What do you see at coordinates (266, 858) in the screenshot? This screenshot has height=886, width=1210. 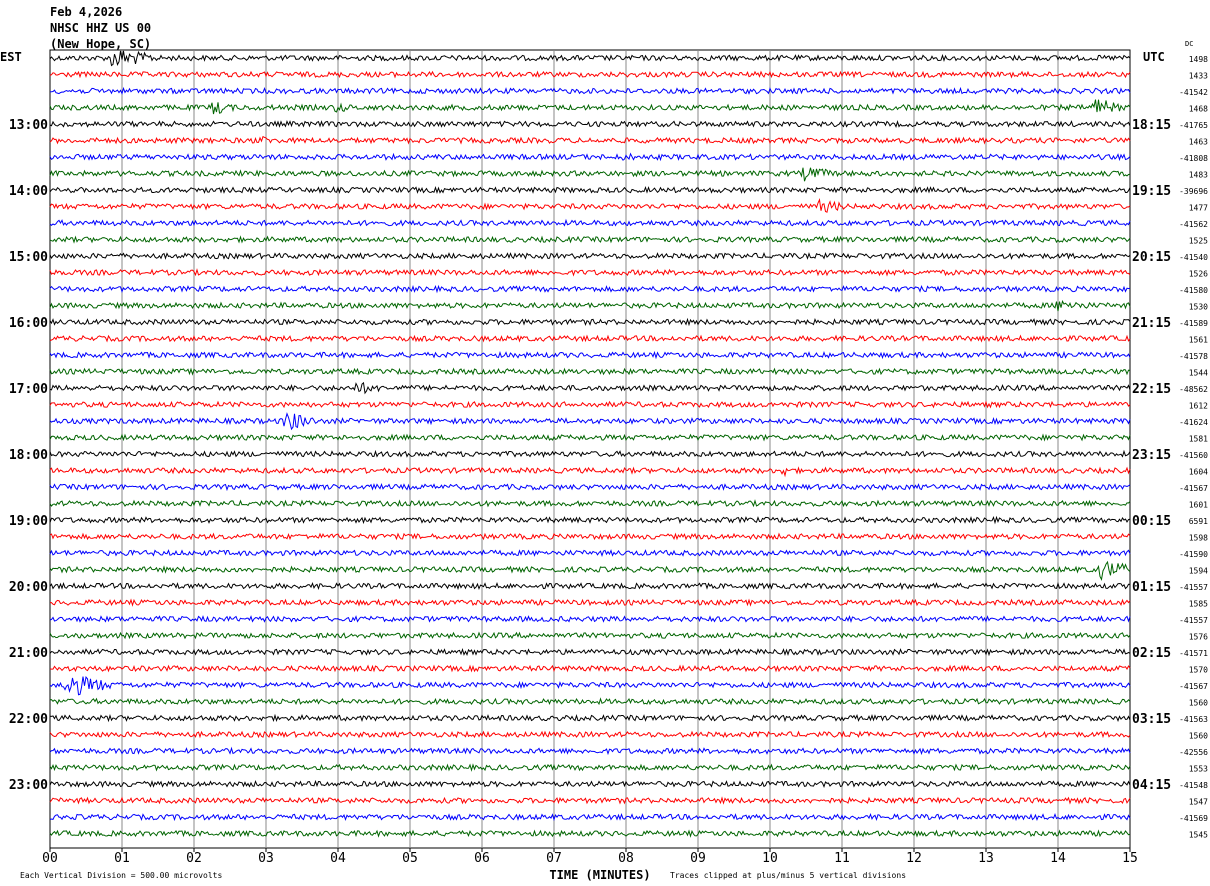 I see `x-tick-label: 03` at bounding box center [266, 858].